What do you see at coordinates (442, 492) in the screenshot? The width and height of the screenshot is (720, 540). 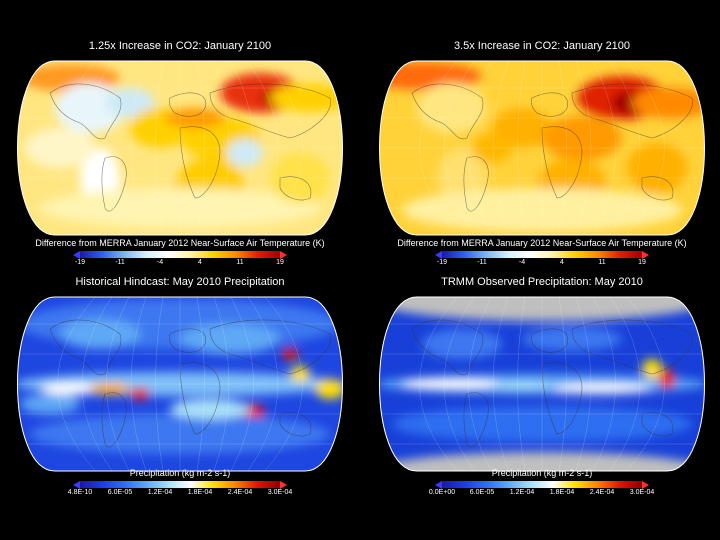 I see `colorbar-tick-label: 0.0E+00` at bounding box center [442, 492].